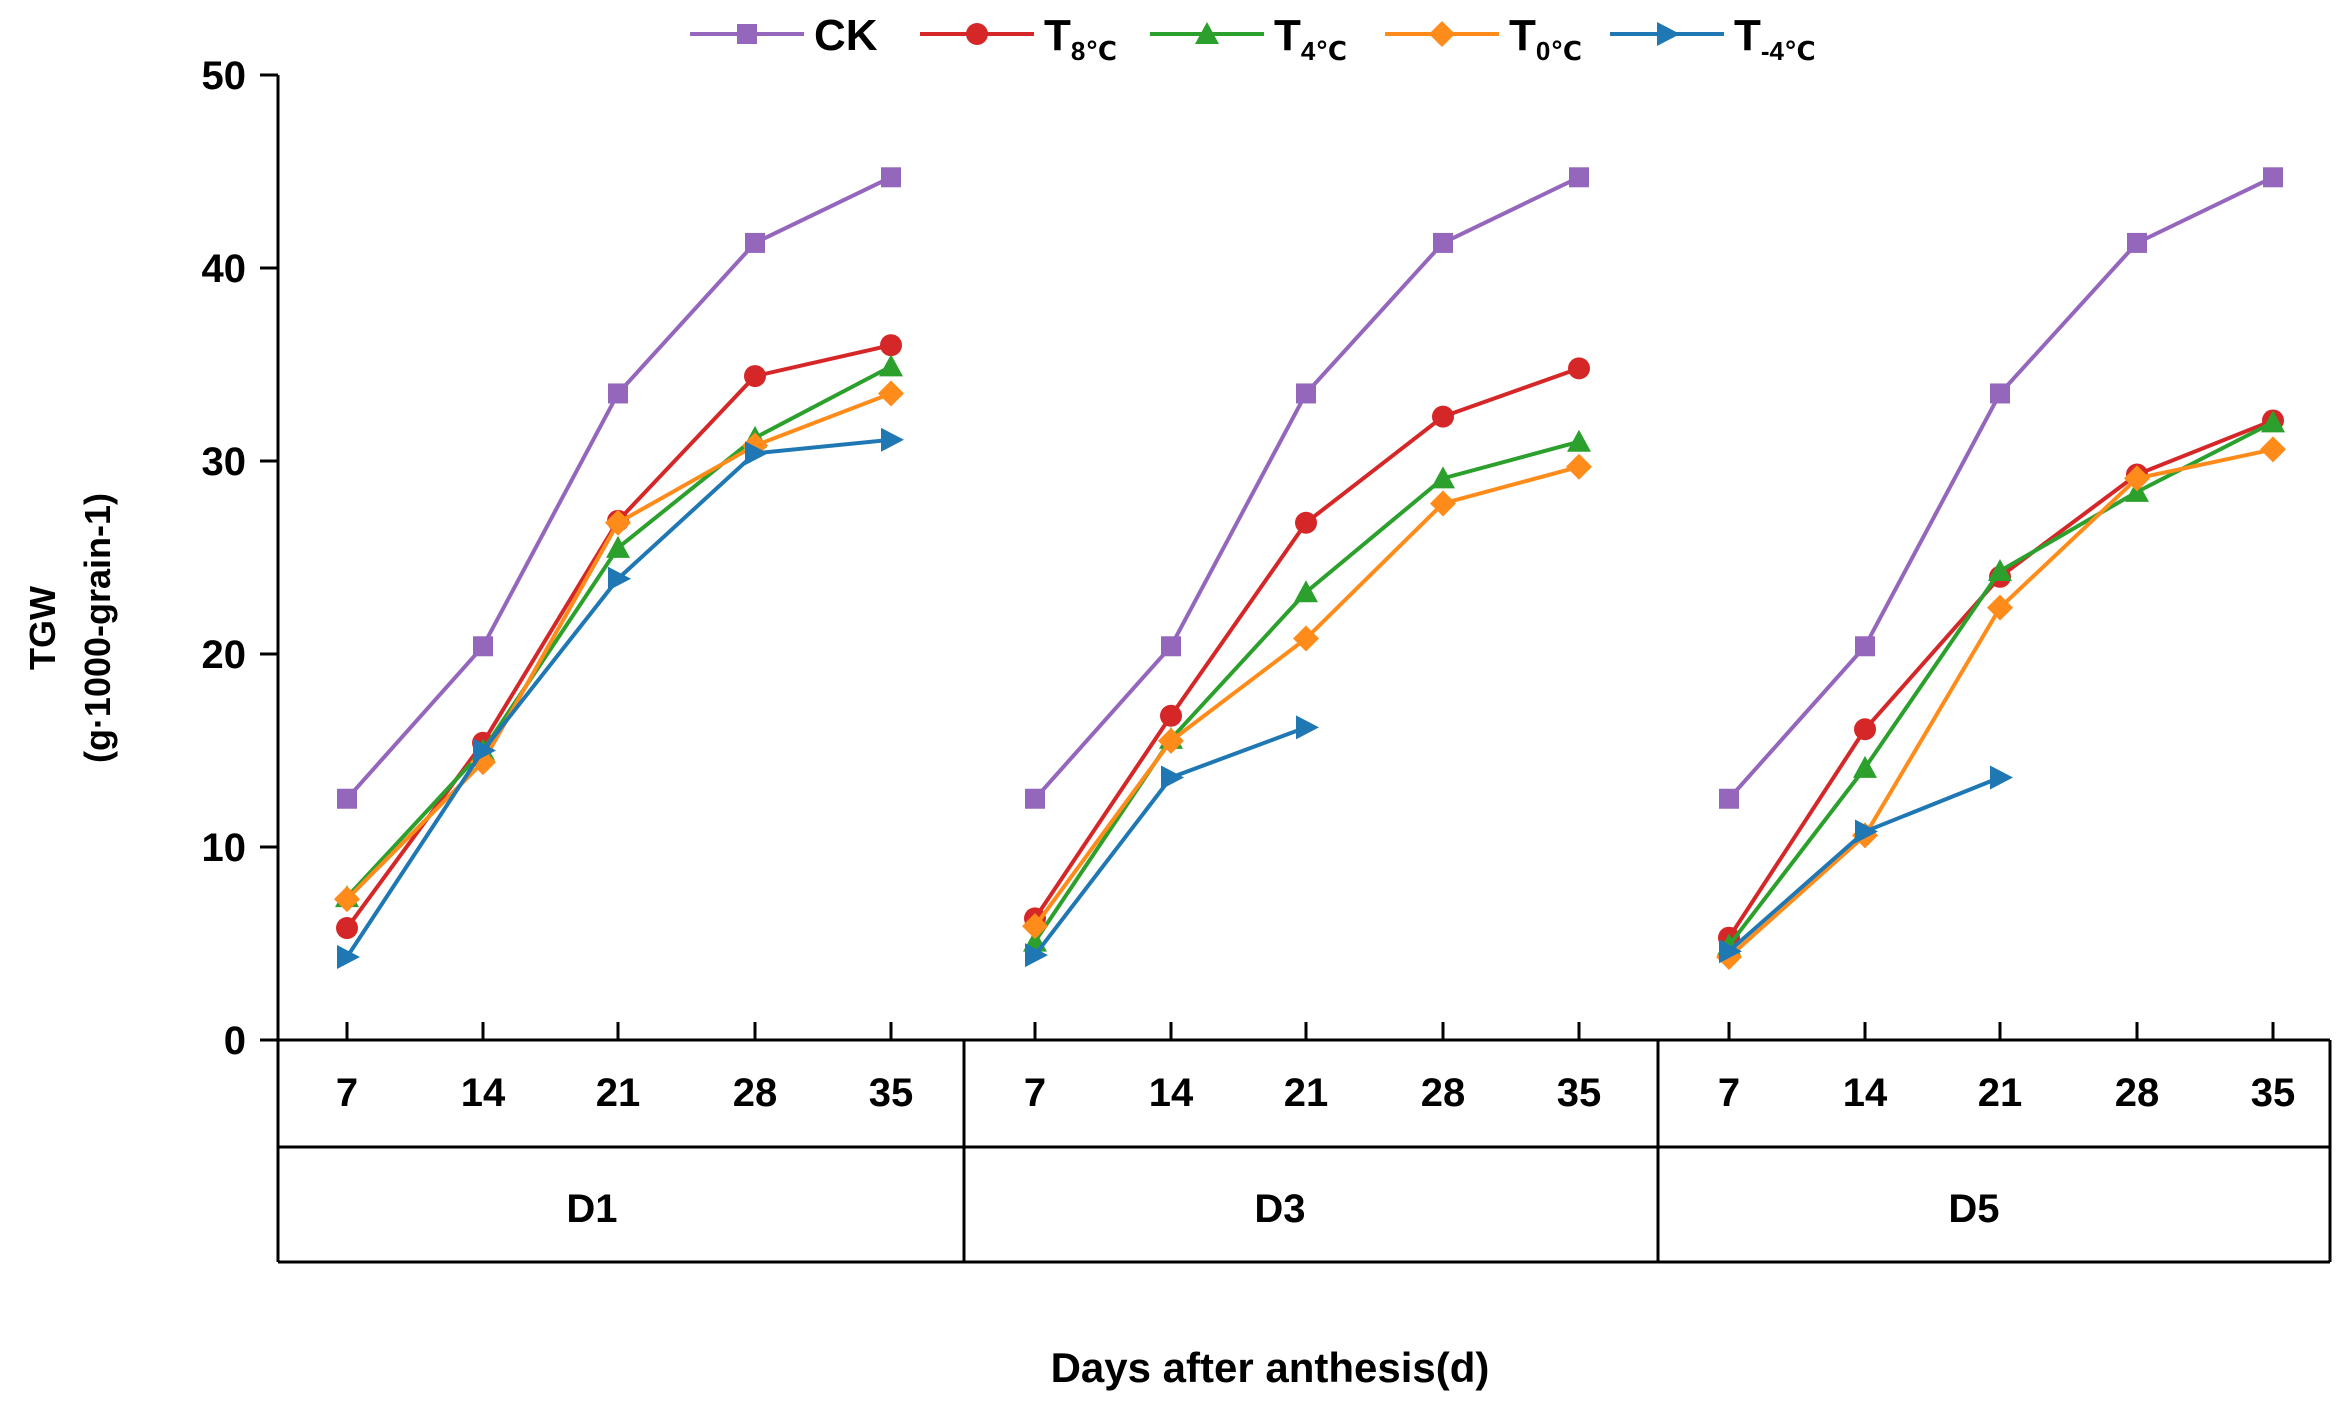 The width and height of the screenshot is (2341, 1415). Describe the element at coordinates (224, 848) in the screenshot. I see `y-tick-label: 10` at that location.